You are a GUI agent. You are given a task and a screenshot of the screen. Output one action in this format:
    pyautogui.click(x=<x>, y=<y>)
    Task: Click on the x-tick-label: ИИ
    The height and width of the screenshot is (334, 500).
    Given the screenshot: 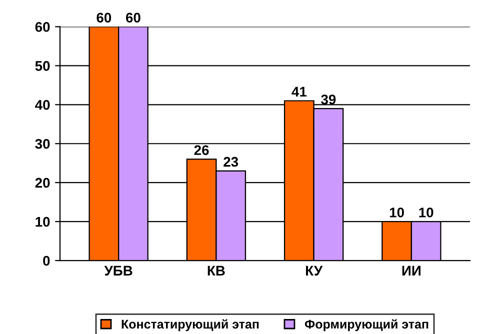 What is the action you would take?
    pyautogui.click(x=411, y=271)
    